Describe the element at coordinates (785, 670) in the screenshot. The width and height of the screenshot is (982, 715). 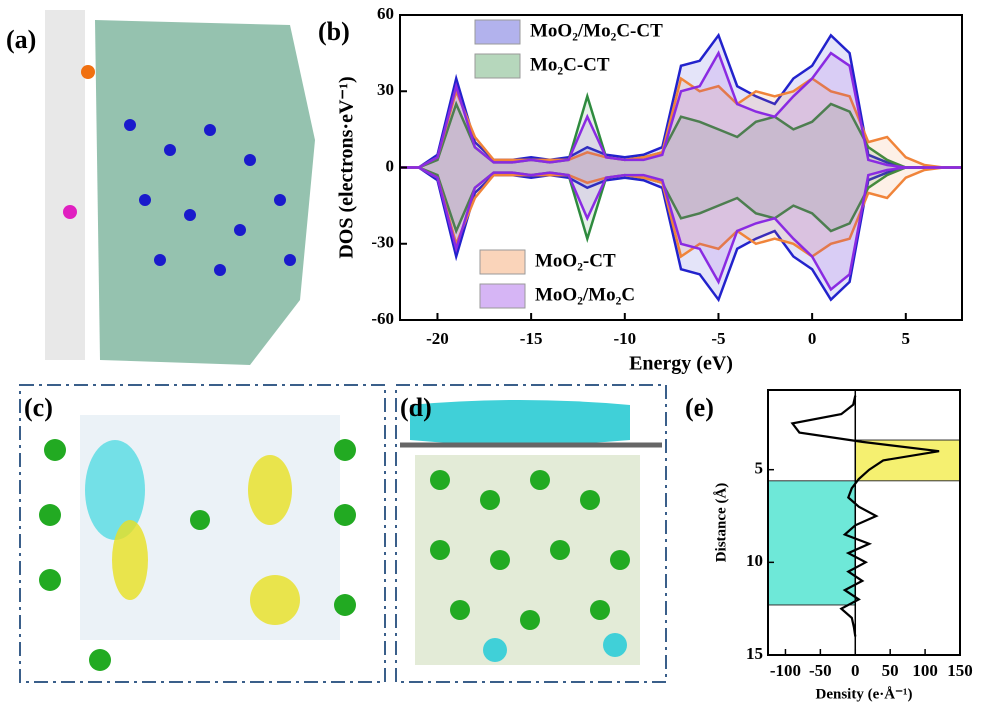
I see `x-tick-label: -100` at that location.